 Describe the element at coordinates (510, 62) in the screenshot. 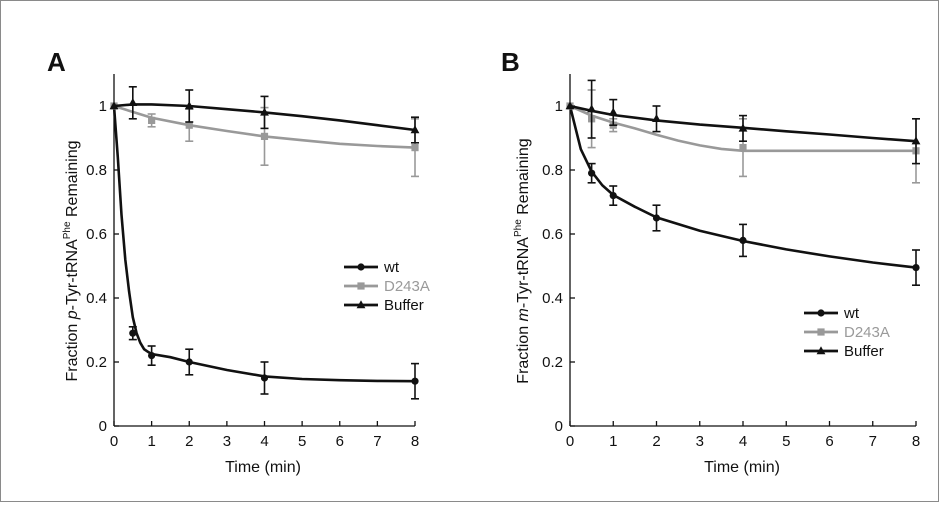

I see `panel-letter: B` at that location.